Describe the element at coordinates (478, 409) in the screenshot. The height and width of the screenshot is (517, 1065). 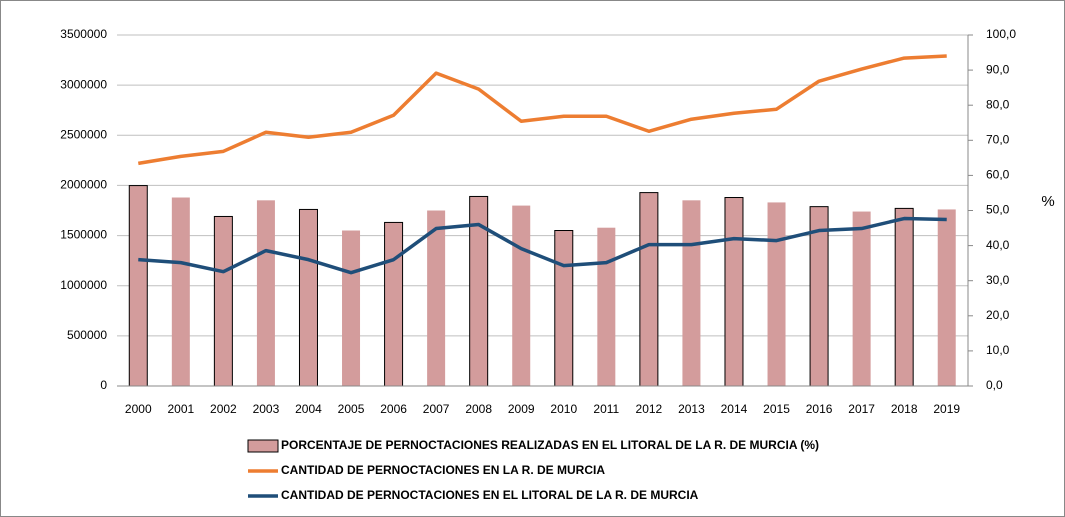
I see `x-tick-label: 2008` at that location.